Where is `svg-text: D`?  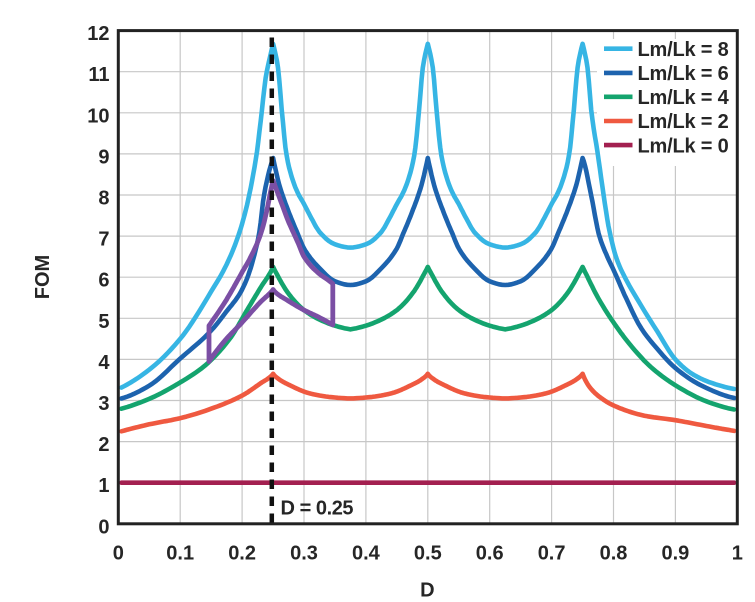
svg-text: D is located at coordinates (427, 591).